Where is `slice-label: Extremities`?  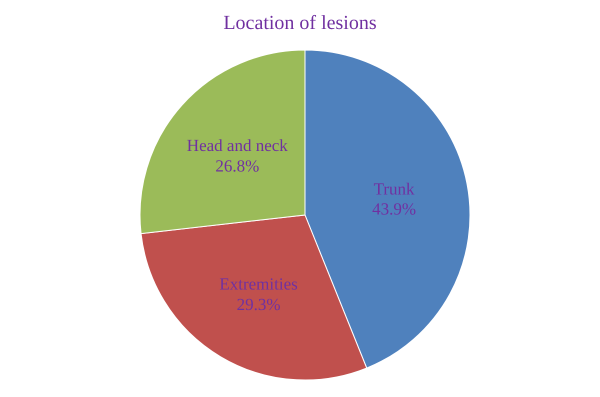 slice-label: Extremities is located at coordinates (258, 284).